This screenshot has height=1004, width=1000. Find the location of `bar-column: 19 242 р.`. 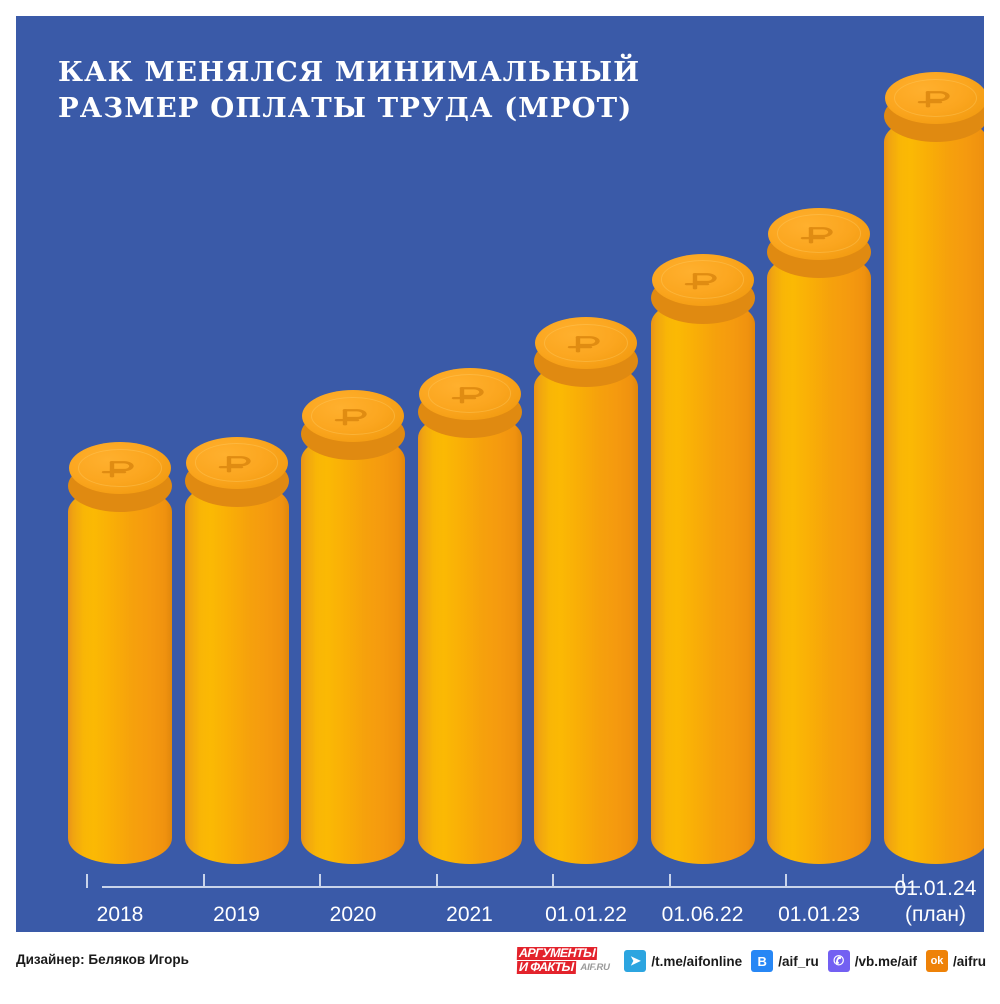

bar-column: 19 242 р. is located at coordinates (933, 468).